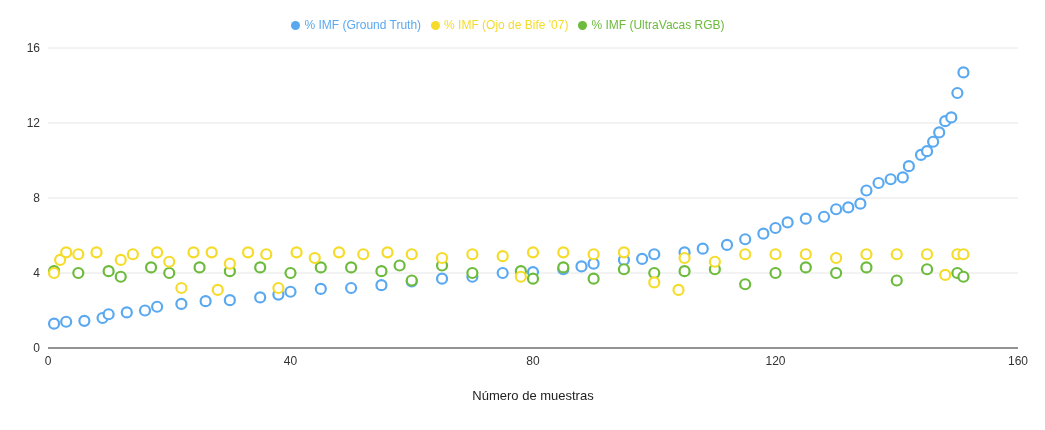  I want to click on x-tick-label: 40, so click(290, 360).